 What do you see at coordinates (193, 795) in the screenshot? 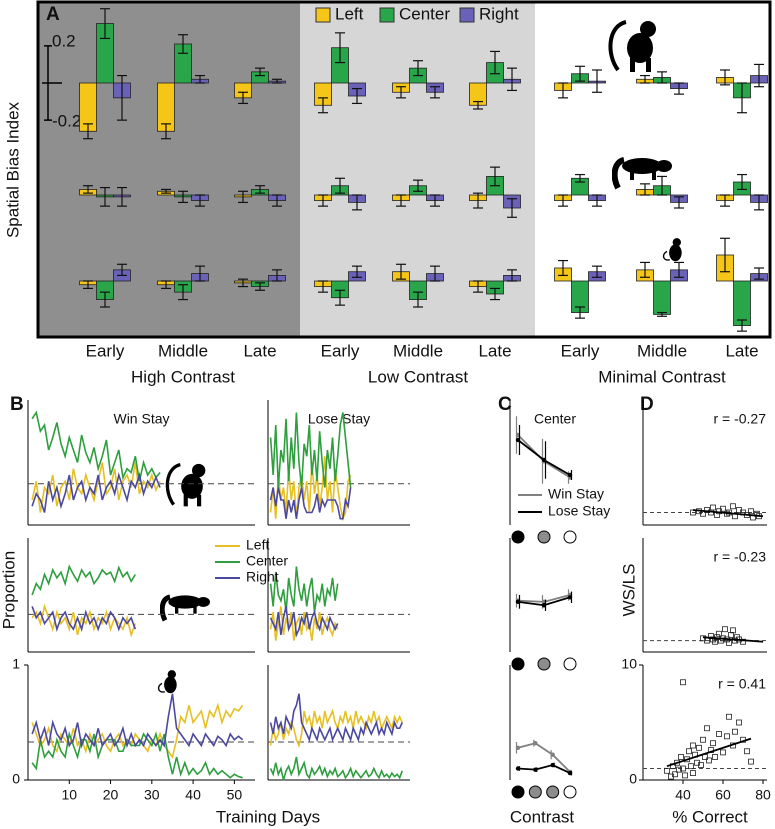
I see `x-tick-label: 40` at bounding box center [193, 795].